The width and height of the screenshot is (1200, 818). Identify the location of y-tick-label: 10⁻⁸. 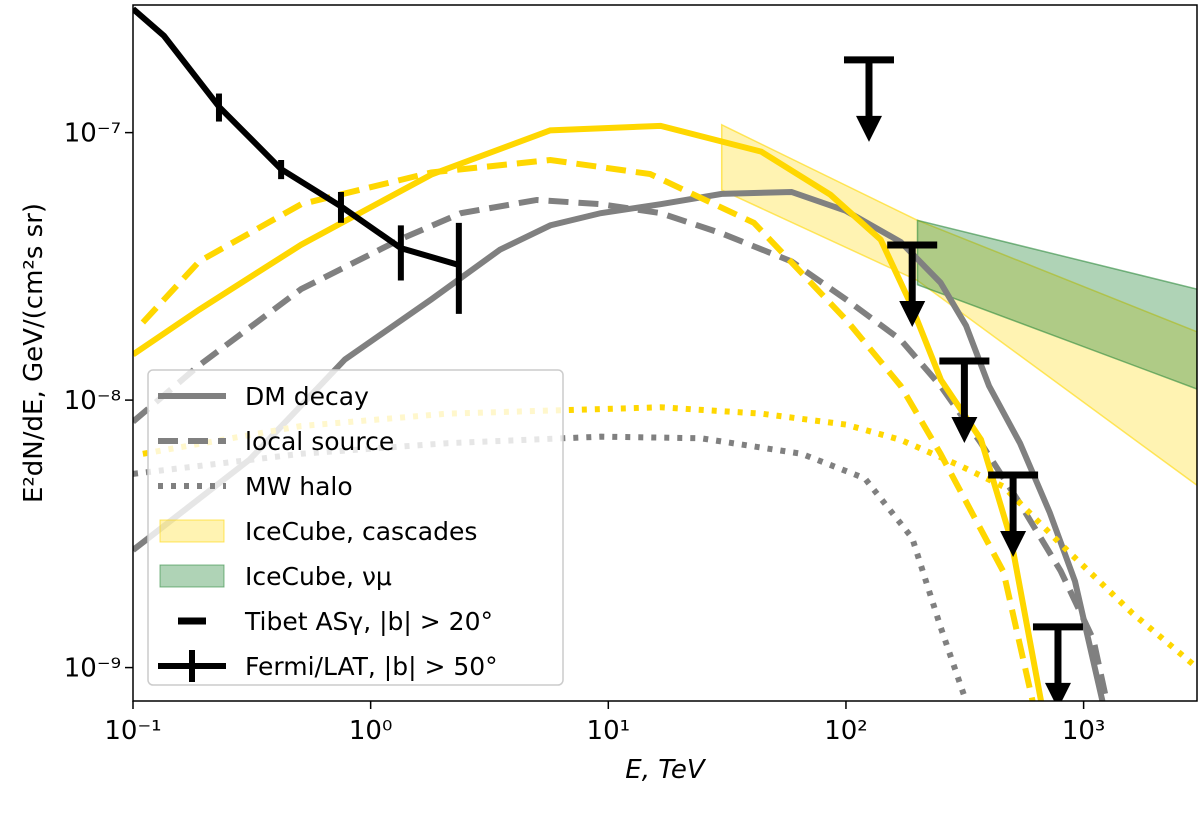
(92, 401).